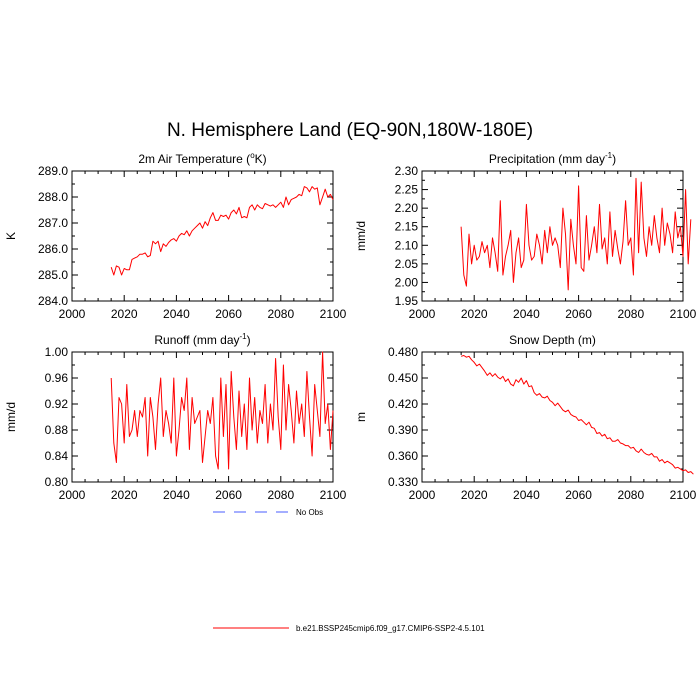 The height and width of the screenshot is (700, 700). Describe the element at coordinates (407, 190) in the screenshot. I see `y-tick-label: 2.25` at that location.